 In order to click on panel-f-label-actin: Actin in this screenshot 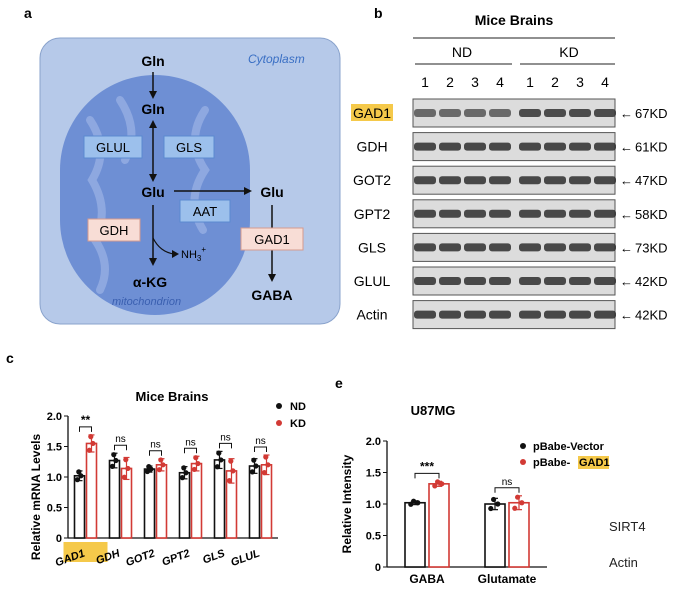, I will do `click(623, 562)`.